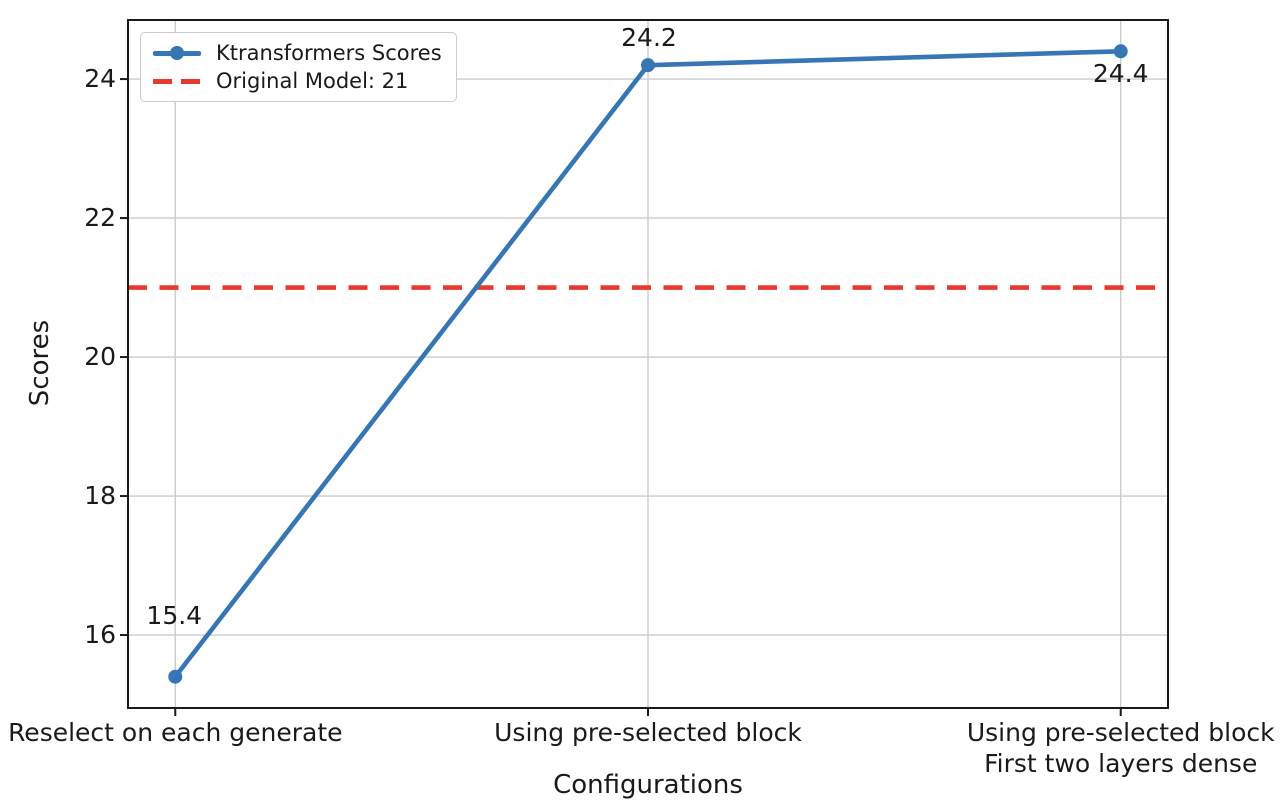  I want to click on legend-item-original-model: Original Model: 21, so click(297, 81).